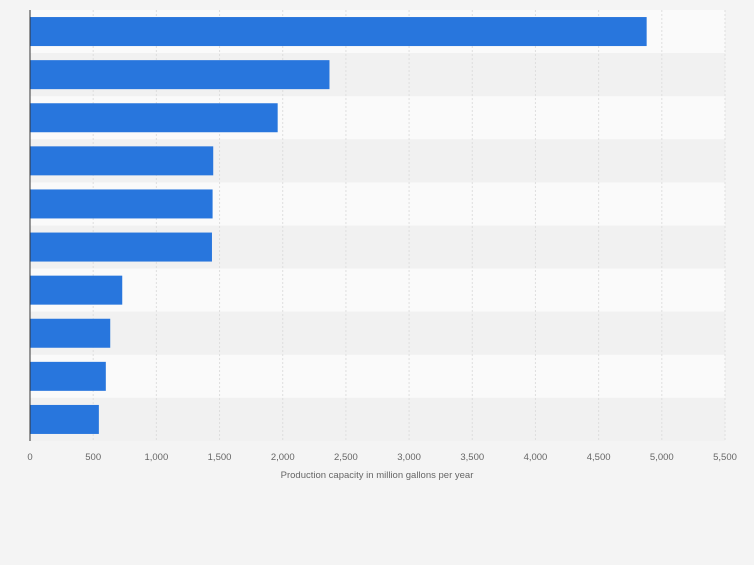 The width and height of the screenshot is (754, 565). What do you see at coordinates (220, 457) in the screenshot?
I see `x-tick-label: 1,500` at bounding box center [220, 457].